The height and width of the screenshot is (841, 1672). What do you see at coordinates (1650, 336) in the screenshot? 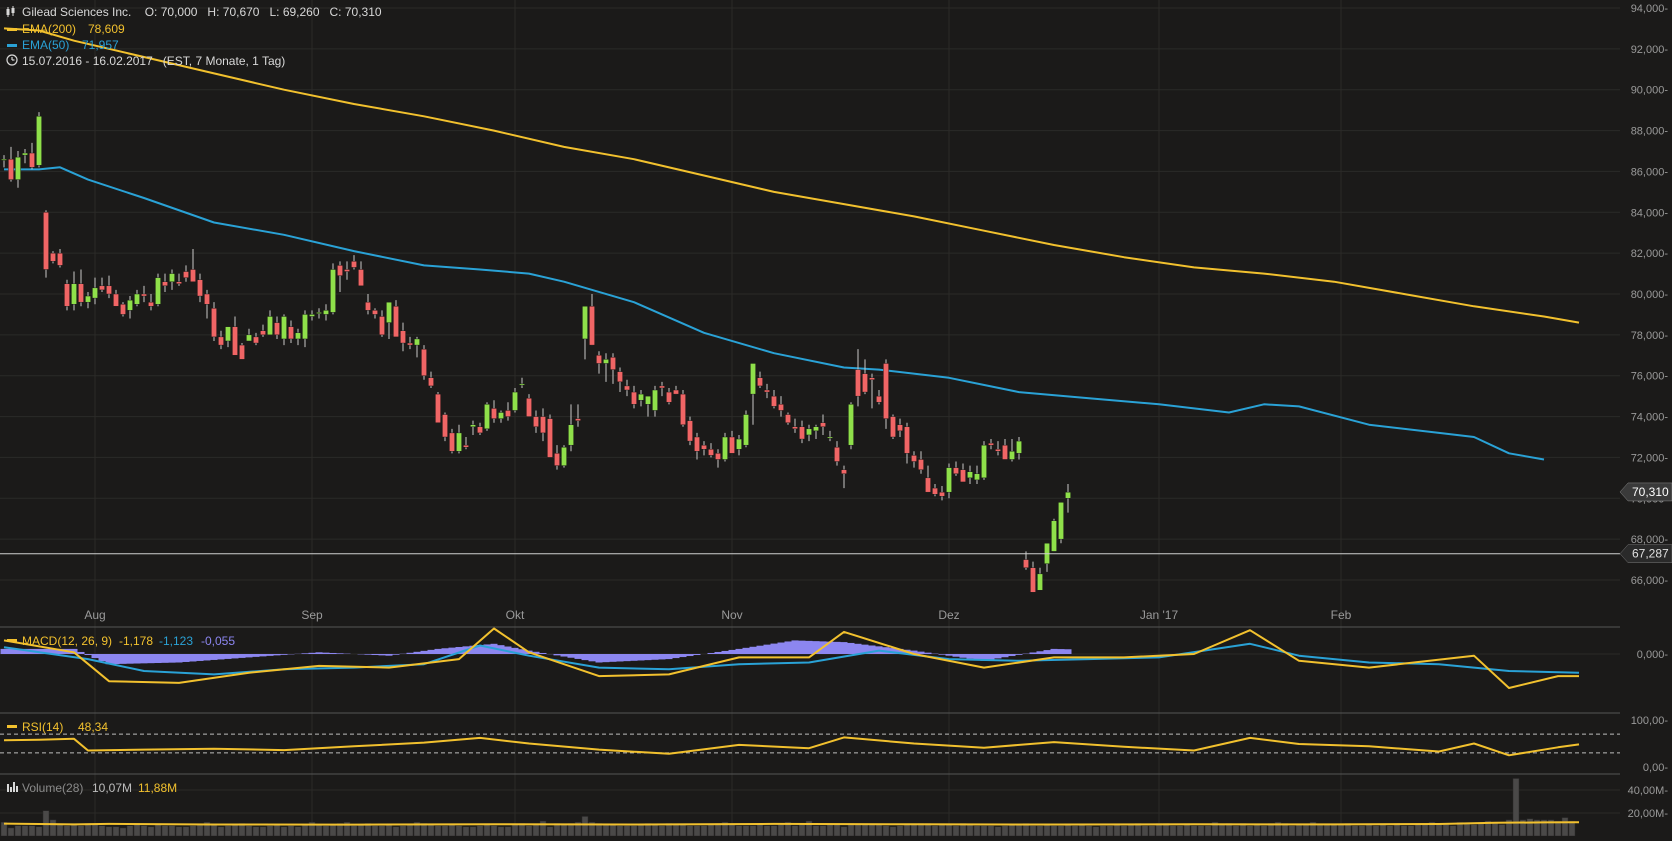
I see `y-tick-label: 78,000-` at bounding box center [1650, 336].